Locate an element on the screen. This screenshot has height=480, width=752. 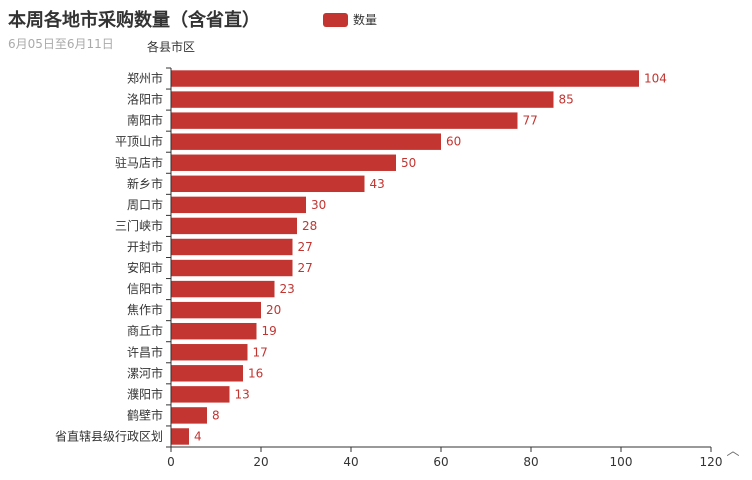
category-label: 驻马店市 is located at coordinates (139, 162).